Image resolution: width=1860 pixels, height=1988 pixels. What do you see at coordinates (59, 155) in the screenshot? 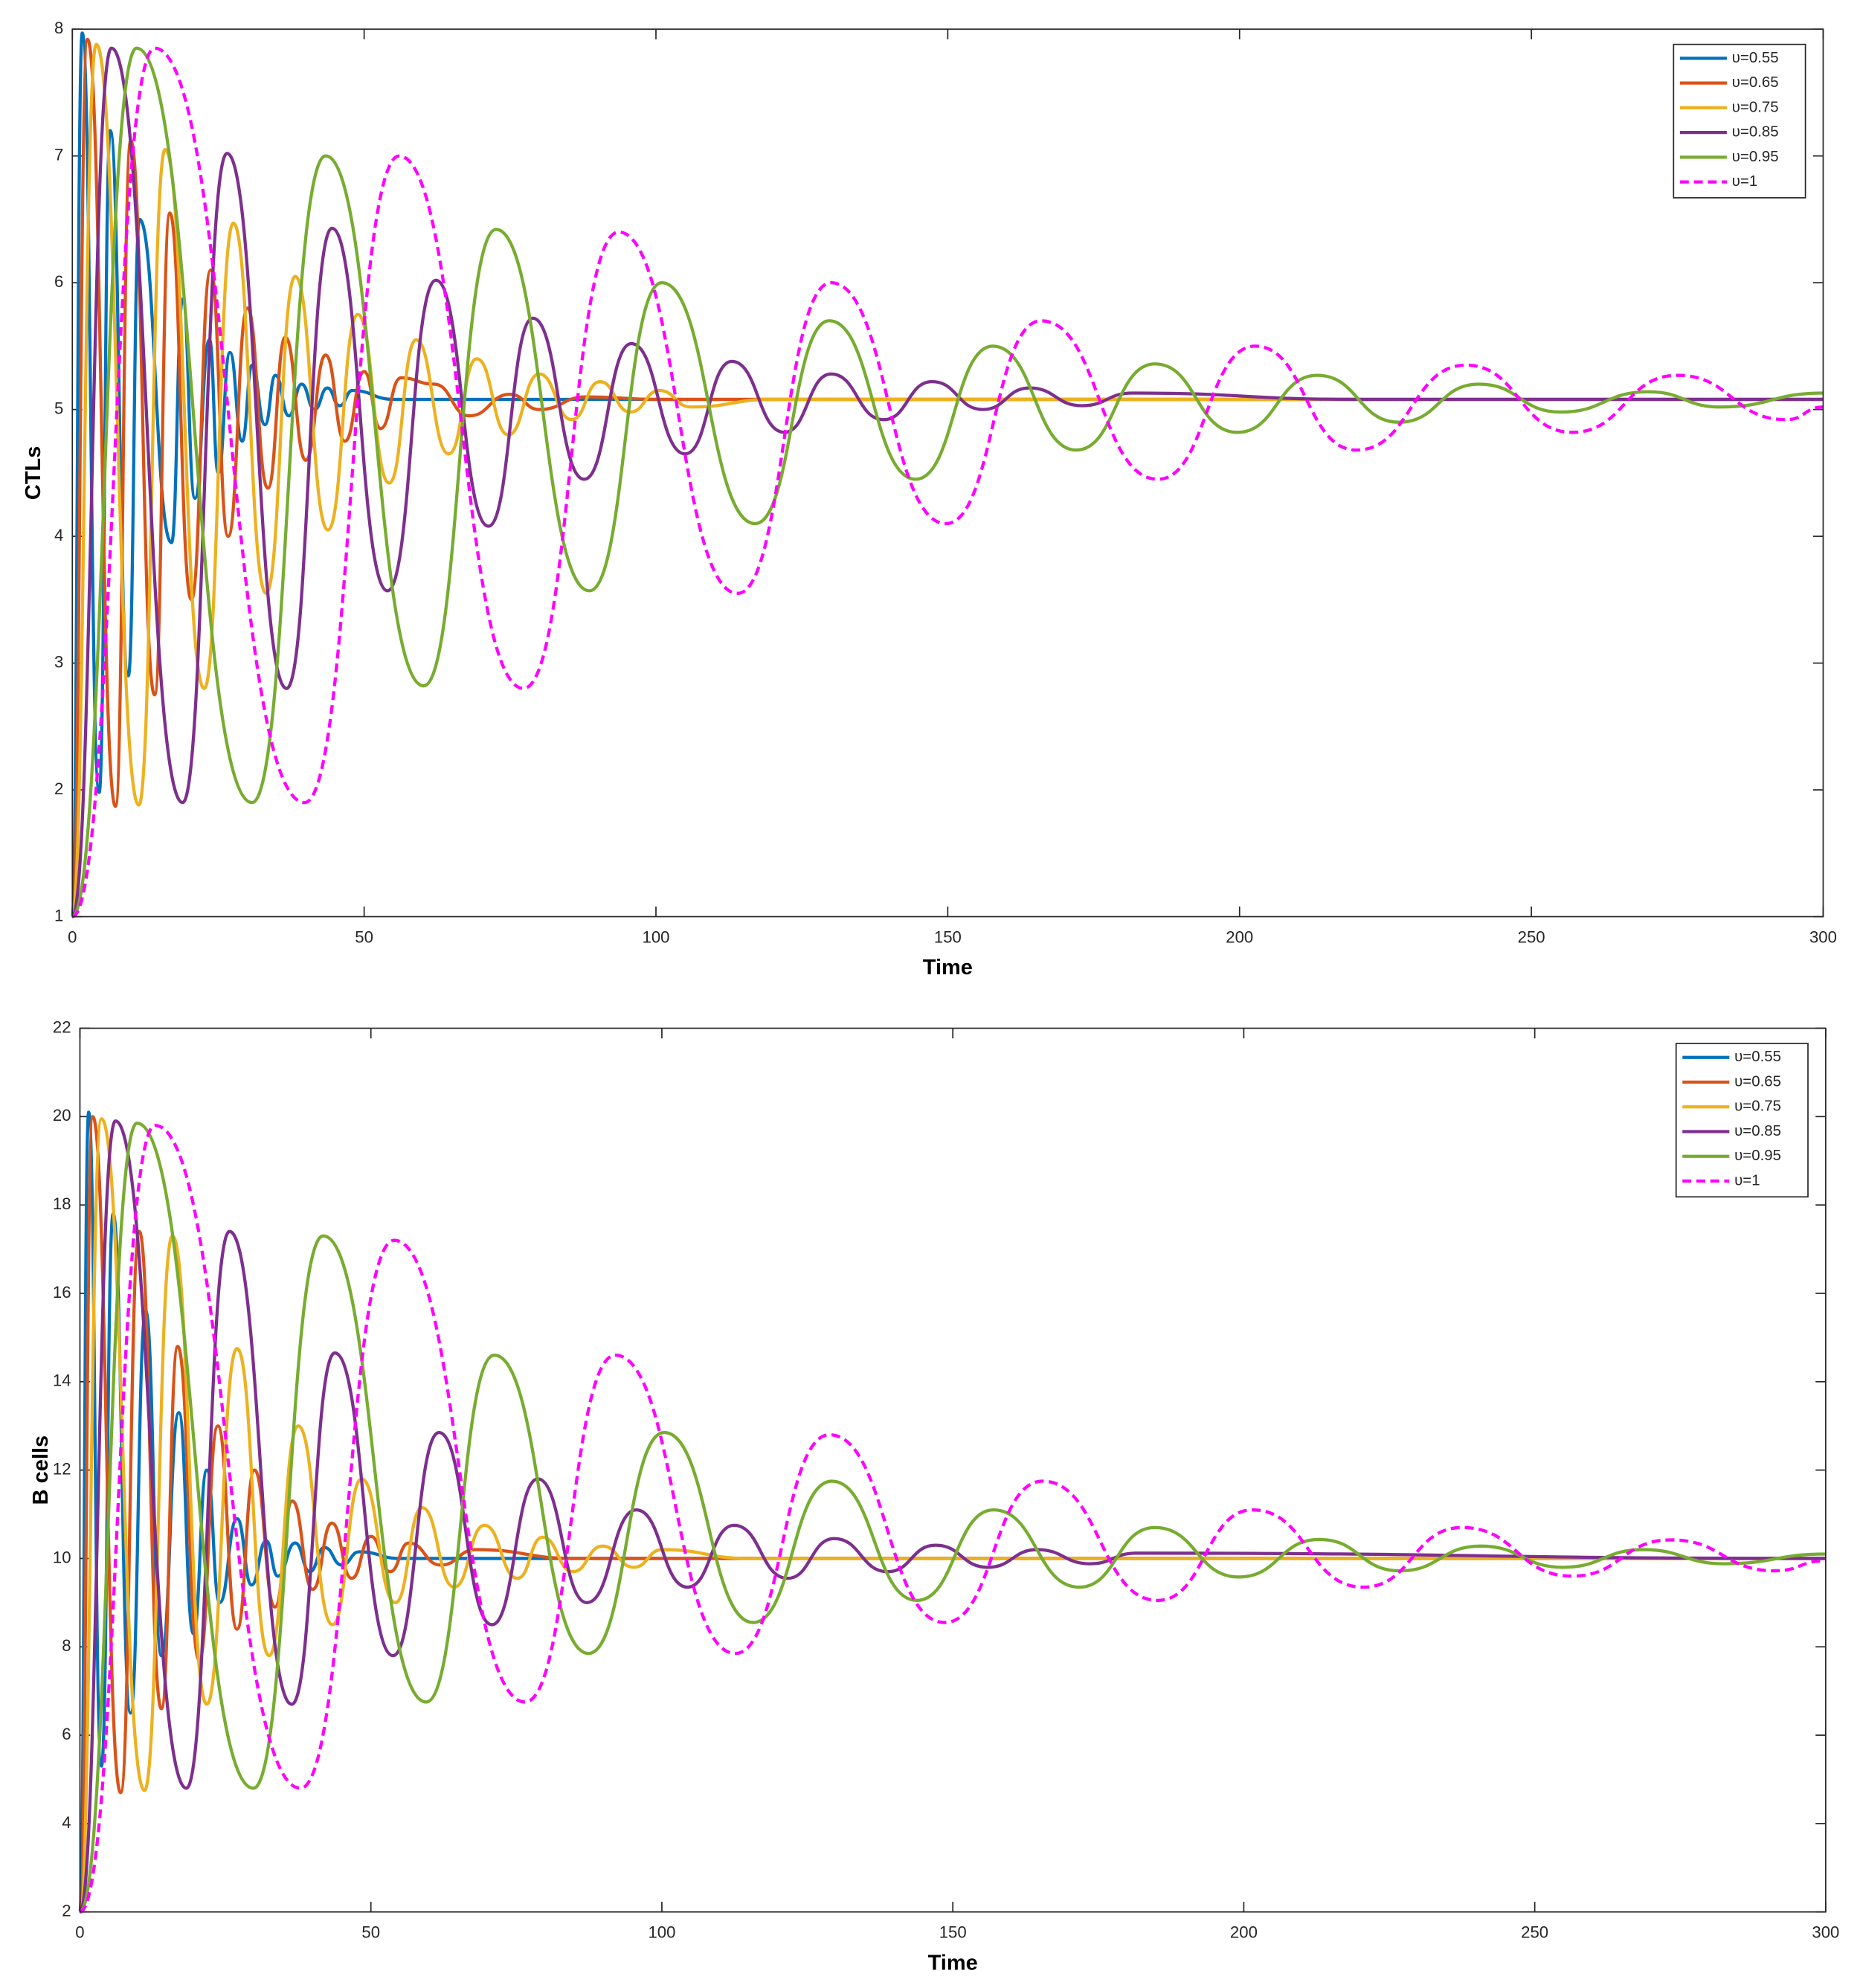
I see `y-tick-label: 7` at bounding box center [59, 155].